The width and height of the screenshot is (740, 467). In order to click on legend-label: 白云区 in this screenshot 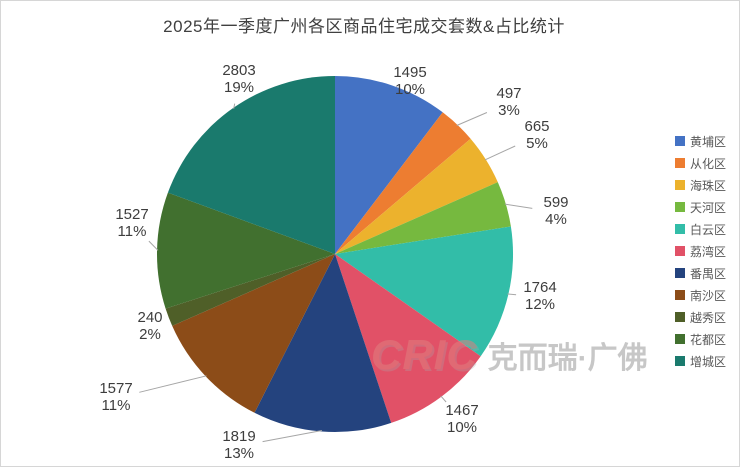, I will do `click(707, 229)`.